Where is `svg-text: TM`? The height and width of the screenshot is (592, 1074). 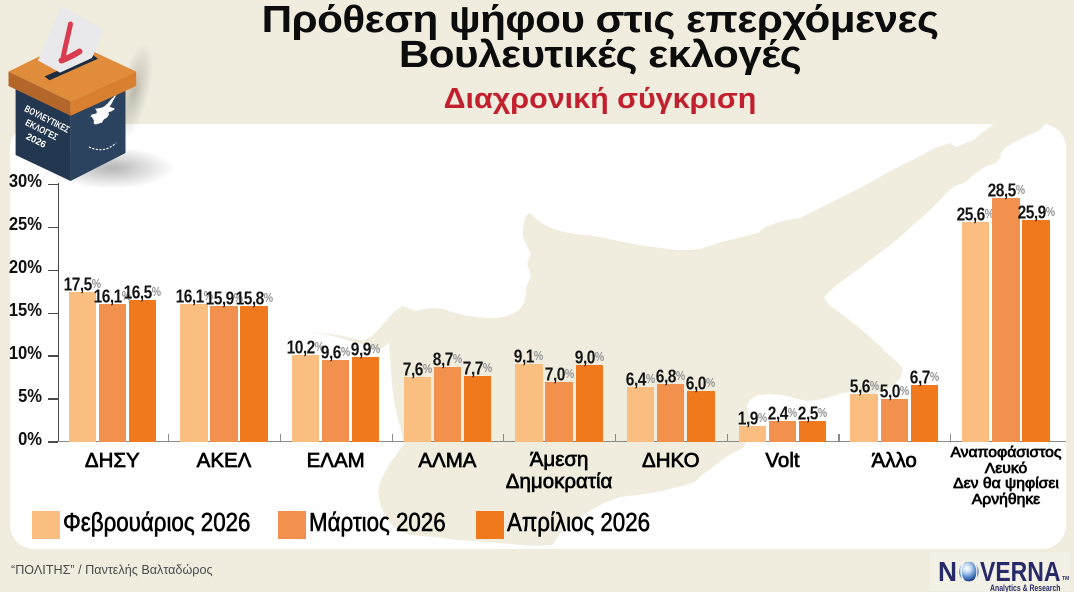 svg-text: TM is located at coordinates (1065, 579).